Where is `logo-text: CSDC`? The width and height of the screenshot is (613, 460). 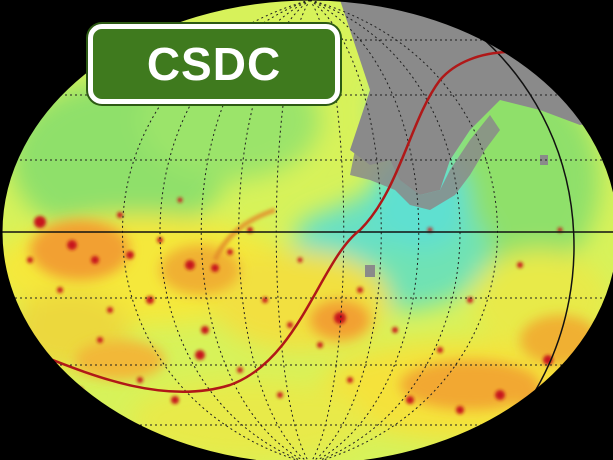
logo-text: CSDC is located at coordinates (214, 64).